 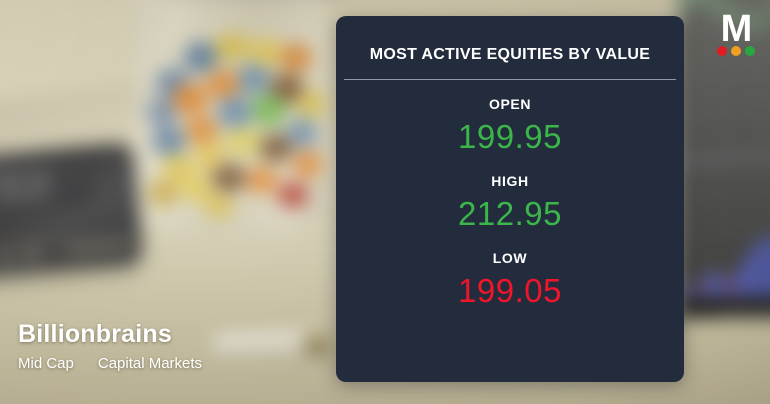 What do you see at coordinates (385, 3) in the screenshot?
I see `wall-background` at bounding box center [385, 3].